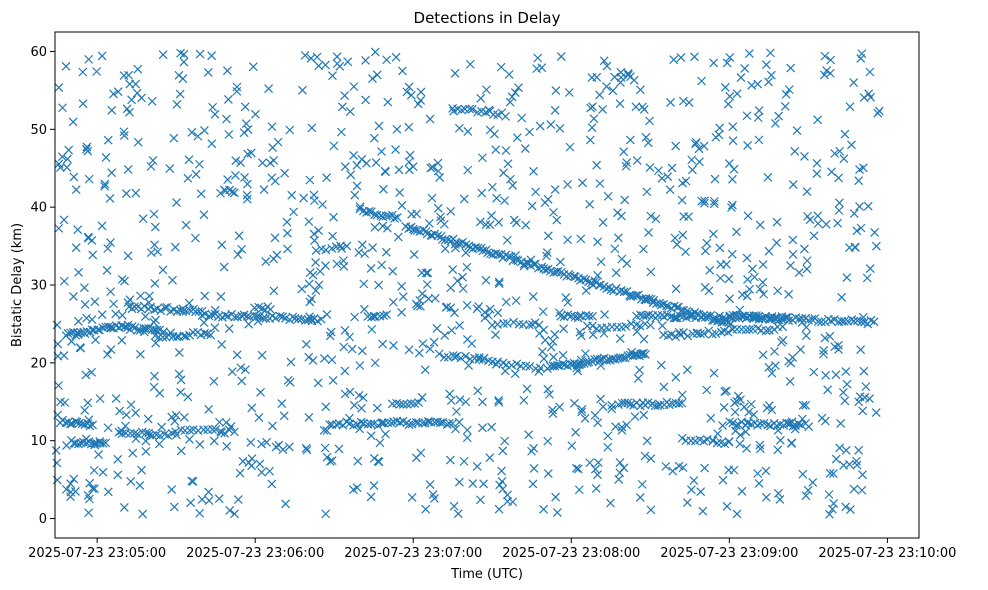 The image size is (988, 590). What do you see at coordinates (43, 519) in the screenshot?
I see `y-tick-label: 0` at bounding box center [43, 519].